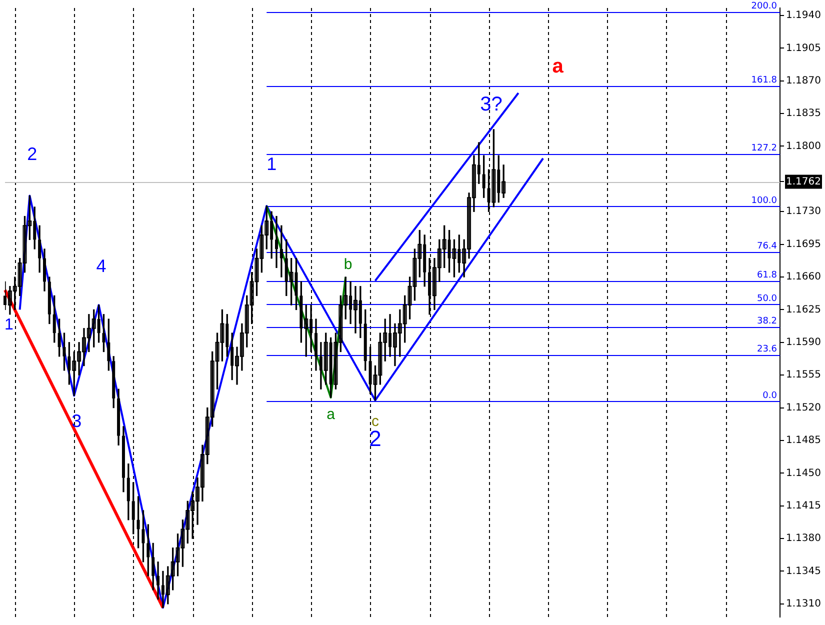 The height and width of the screenshot is (625, 825). Describe the element at coordinates (804, 604) in the screenshot. I see `y-tick-label: 1.1310` at that location.